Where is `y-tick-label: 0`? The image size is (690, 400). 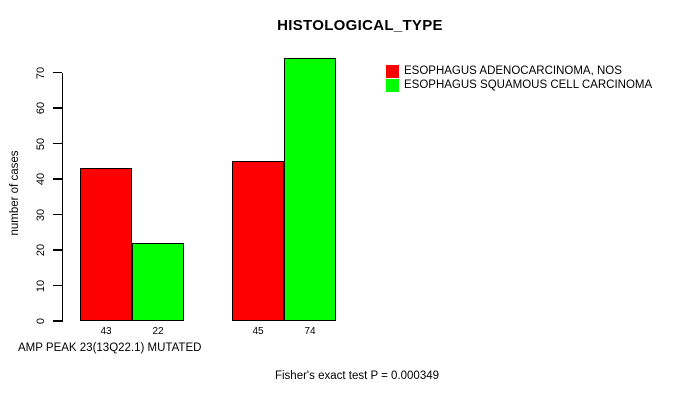
y-tick-label: 0 is located at coordinates (41, 321).